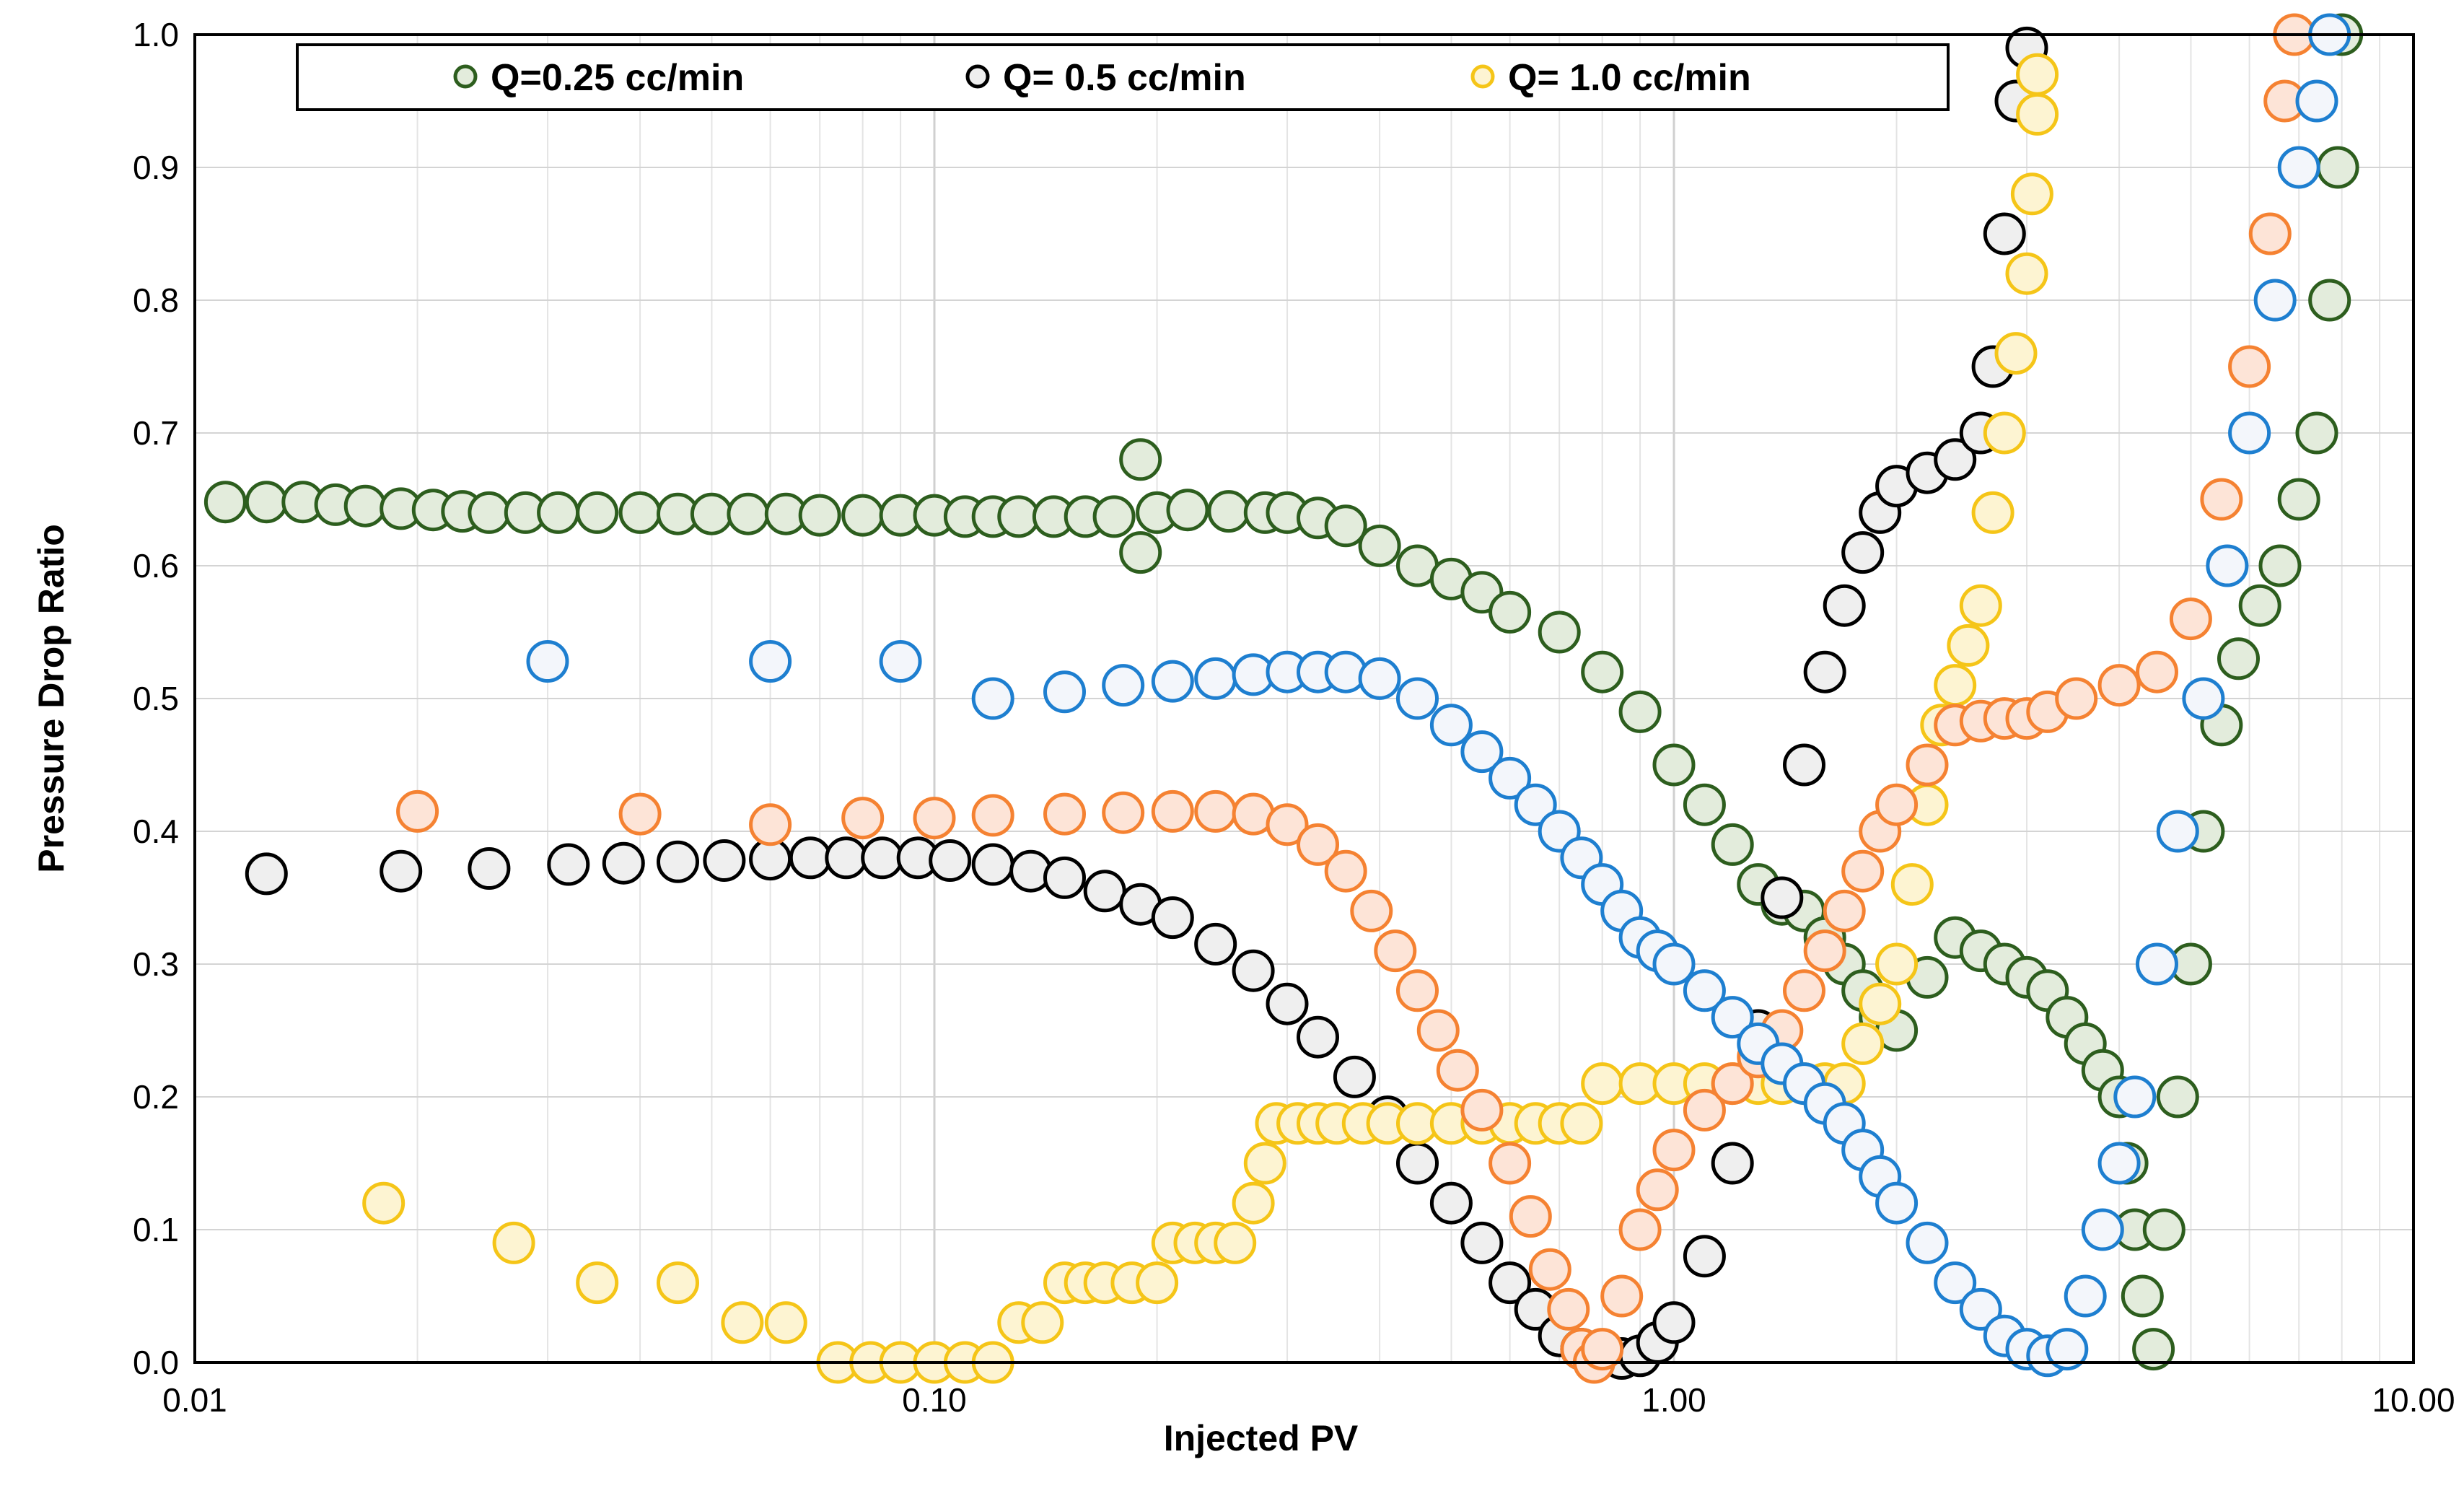  I want to click on x-tick-label: 10.00, so click(2413, 1400).